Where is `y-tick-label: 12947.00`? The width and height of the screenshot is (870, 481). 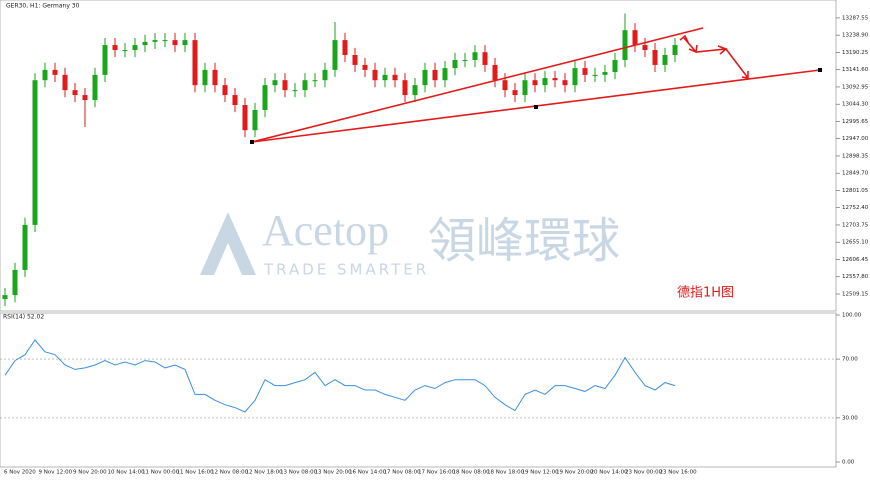
y-tick-label: 12947.00 is located at coordinates (855, 139).